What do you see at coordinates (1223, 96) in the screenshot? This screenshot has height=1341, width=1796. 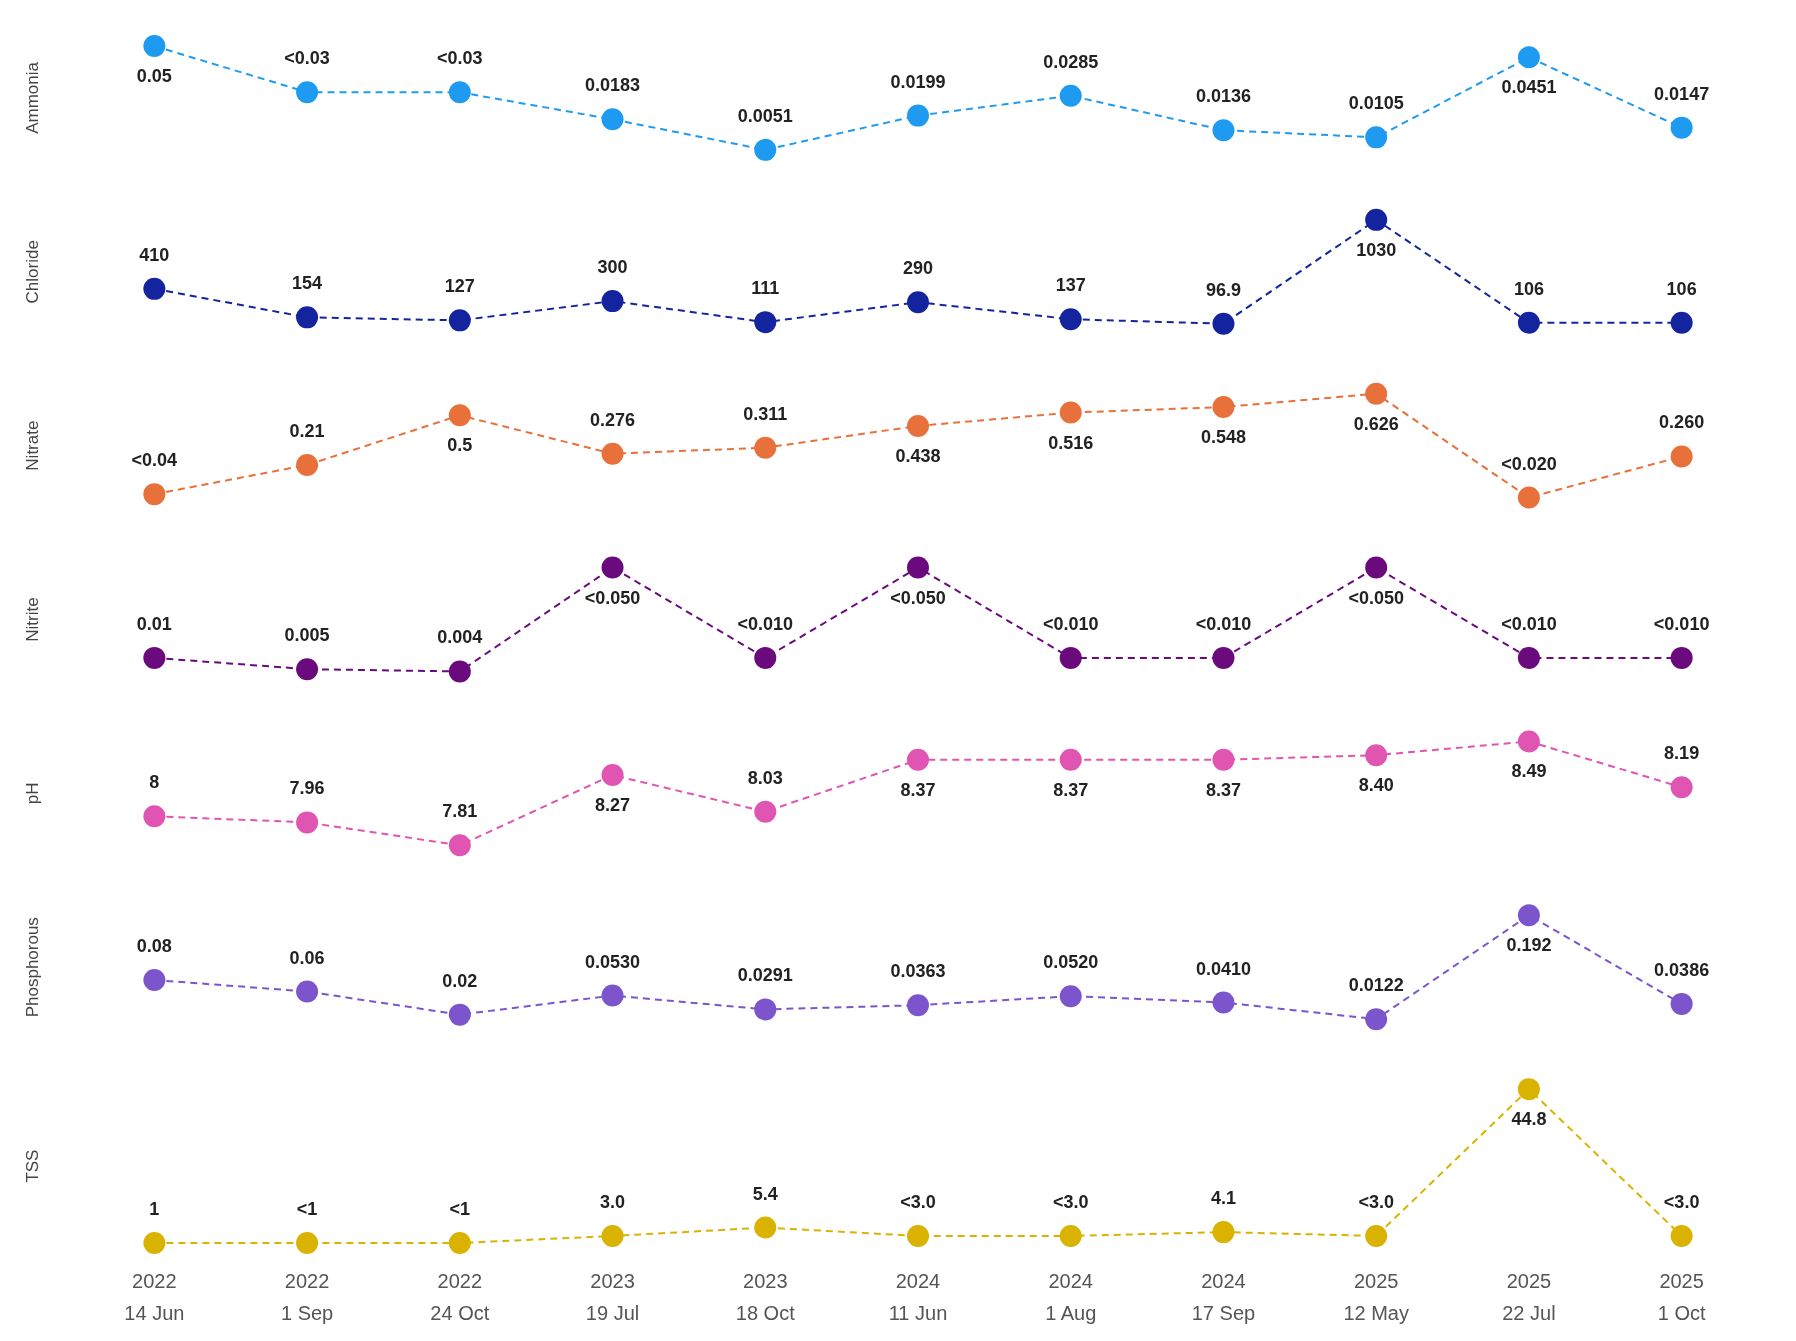 I see `data-label: 0.0136` at bounding box center [1223, 96].